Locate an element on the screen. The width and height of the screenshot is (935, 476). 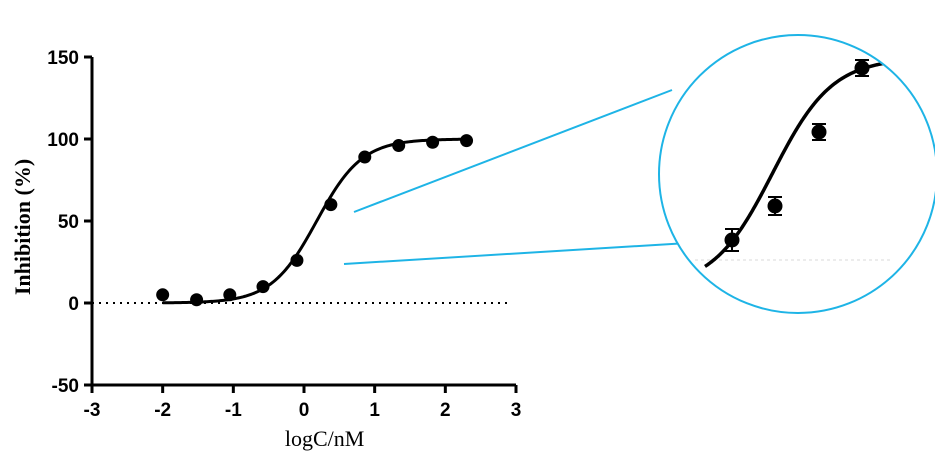
zoom-callout-lines is located at coordinates (516, 177).